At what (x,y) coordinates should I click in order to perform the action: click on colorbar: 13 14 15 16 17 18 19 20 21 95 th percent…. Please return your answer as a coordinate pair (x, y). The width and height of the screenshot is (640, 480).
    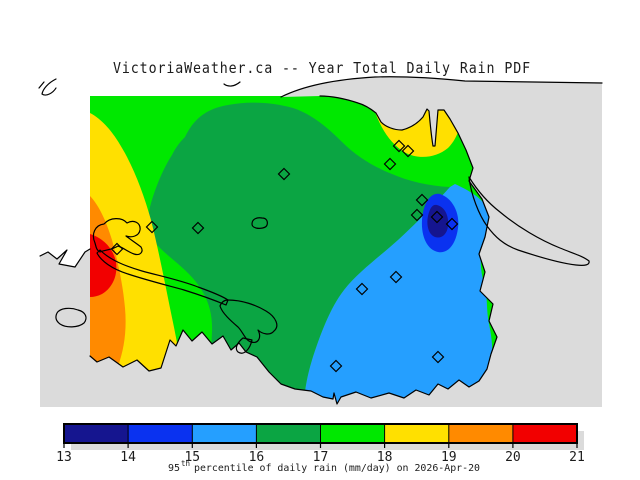
    Looking at the image, I should click on (320, 448).